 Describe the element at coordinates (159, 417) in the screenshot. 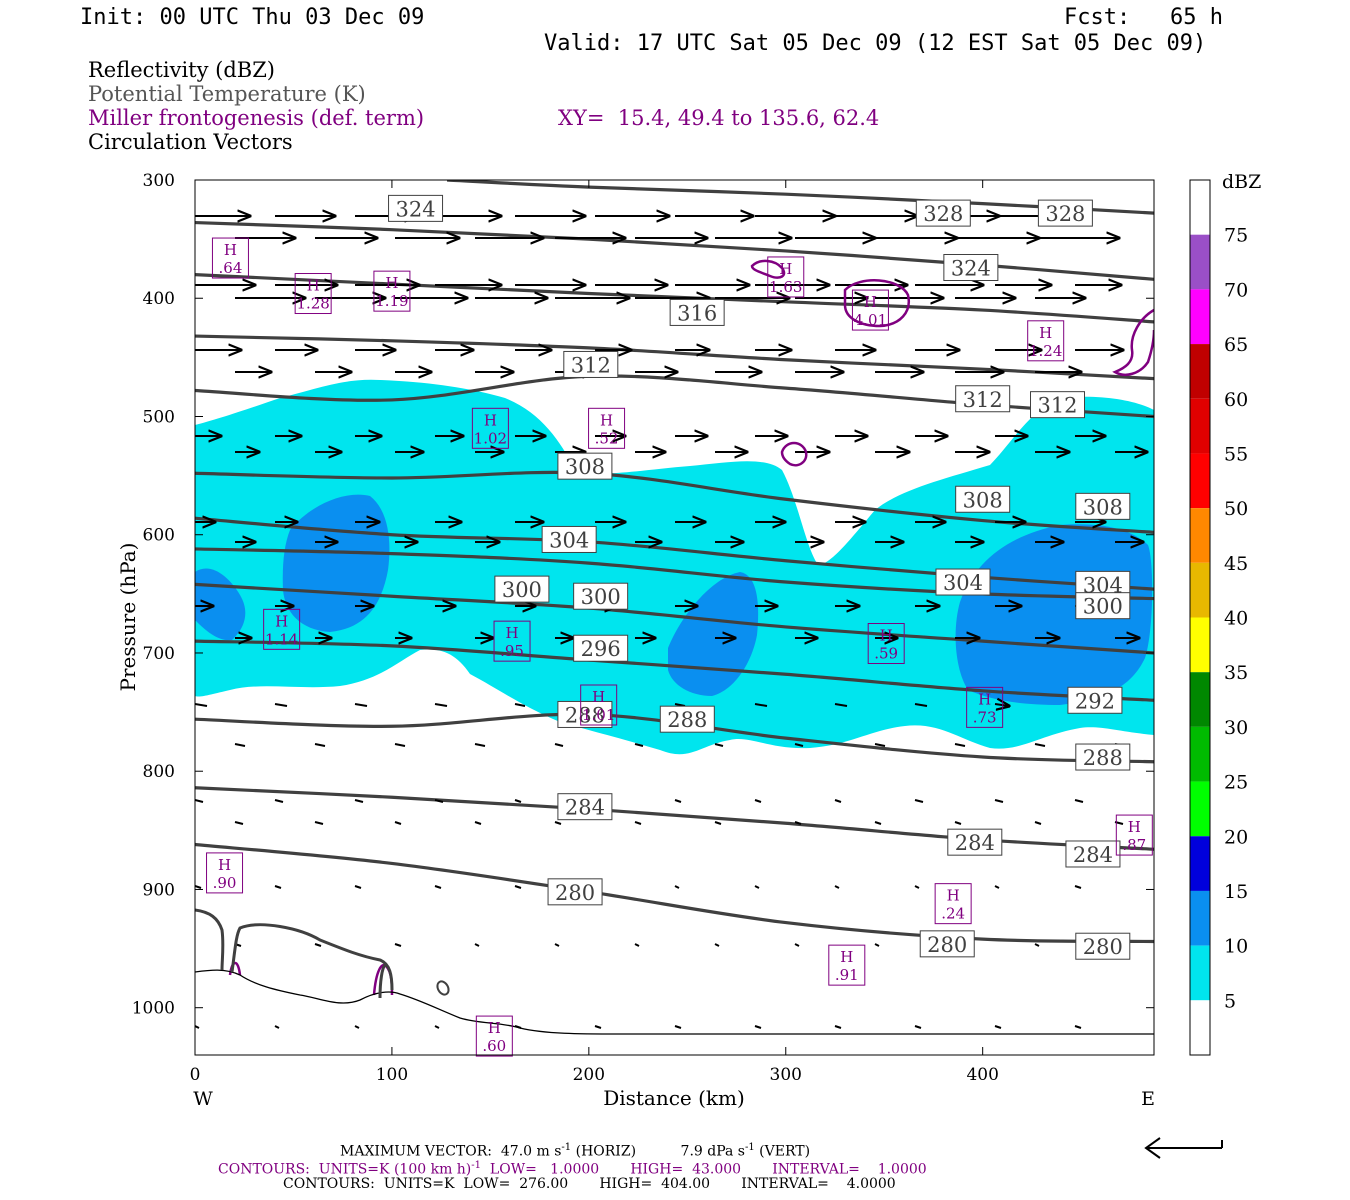

I see `y-tick-label: 500` at that location.